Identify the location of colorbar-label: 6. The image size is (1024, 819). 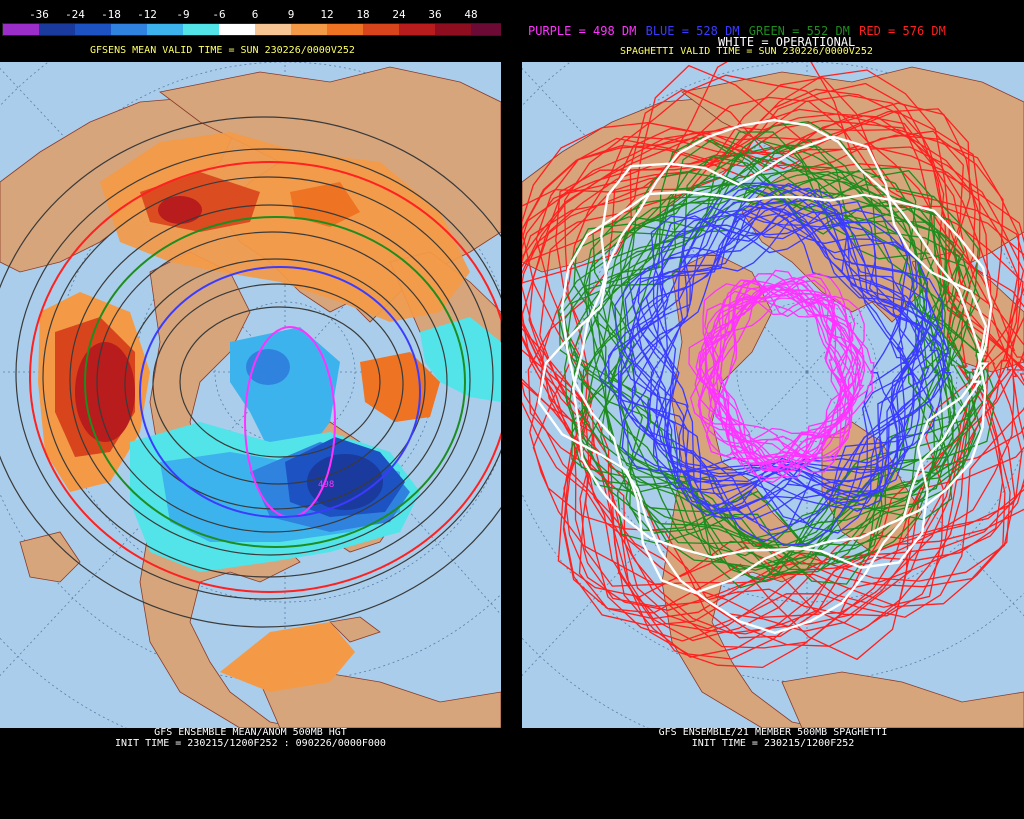
(255, 14).